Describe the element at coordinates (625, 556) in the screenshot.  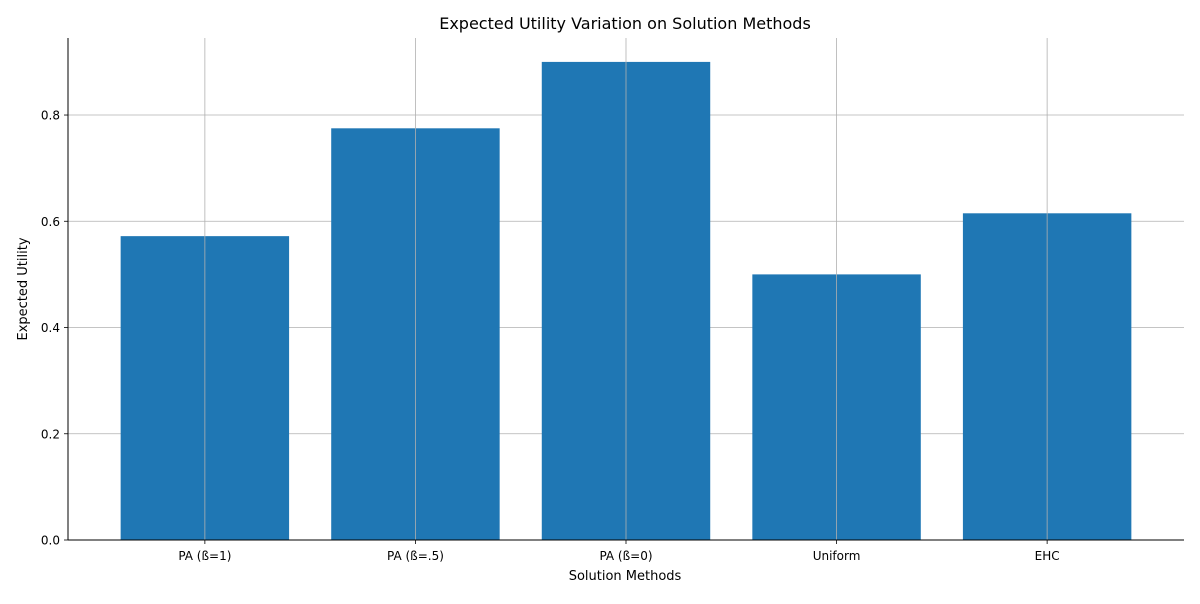
I see `x-tick-label: PA (ß=0)` at that location.